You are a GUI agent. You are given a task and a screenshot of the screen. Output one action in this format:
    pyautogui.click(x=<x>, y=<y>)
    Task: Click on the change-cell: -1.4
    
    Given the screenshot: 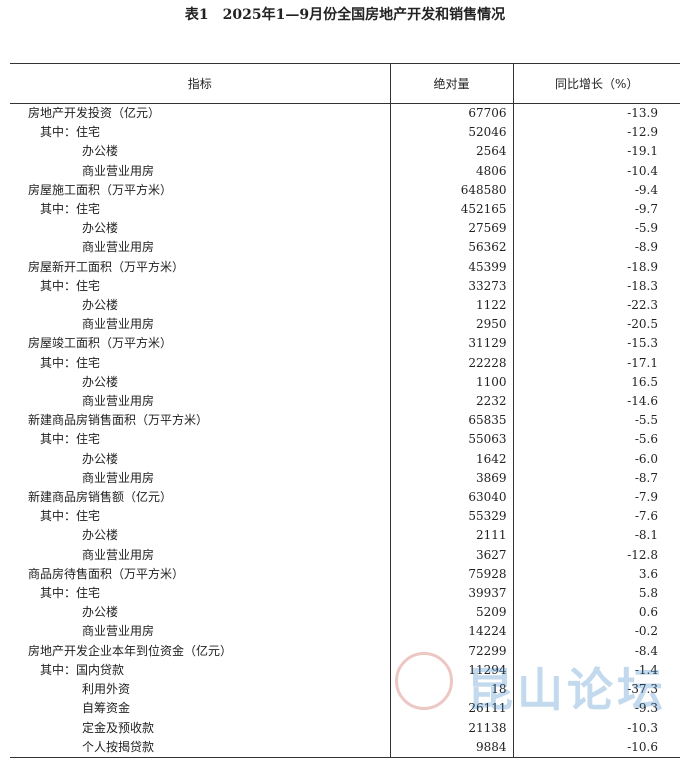 What is the action you would take?
    pyautogui.click(x=596, y=670)
    